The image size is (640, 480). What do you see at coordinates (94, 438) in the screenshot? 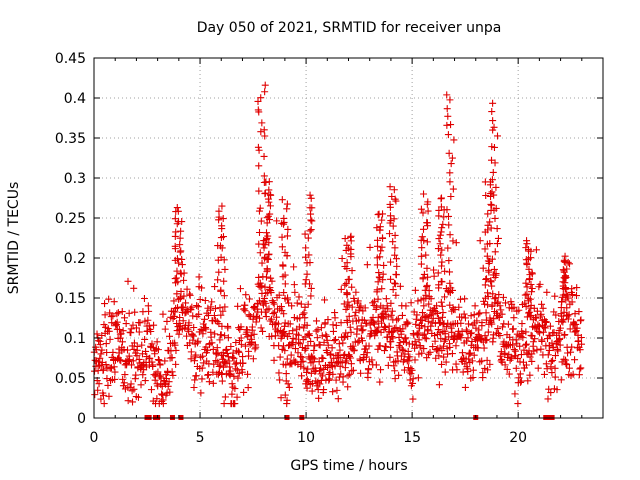
I see `x-tick-label: 0` at bounding box center [94, 438].